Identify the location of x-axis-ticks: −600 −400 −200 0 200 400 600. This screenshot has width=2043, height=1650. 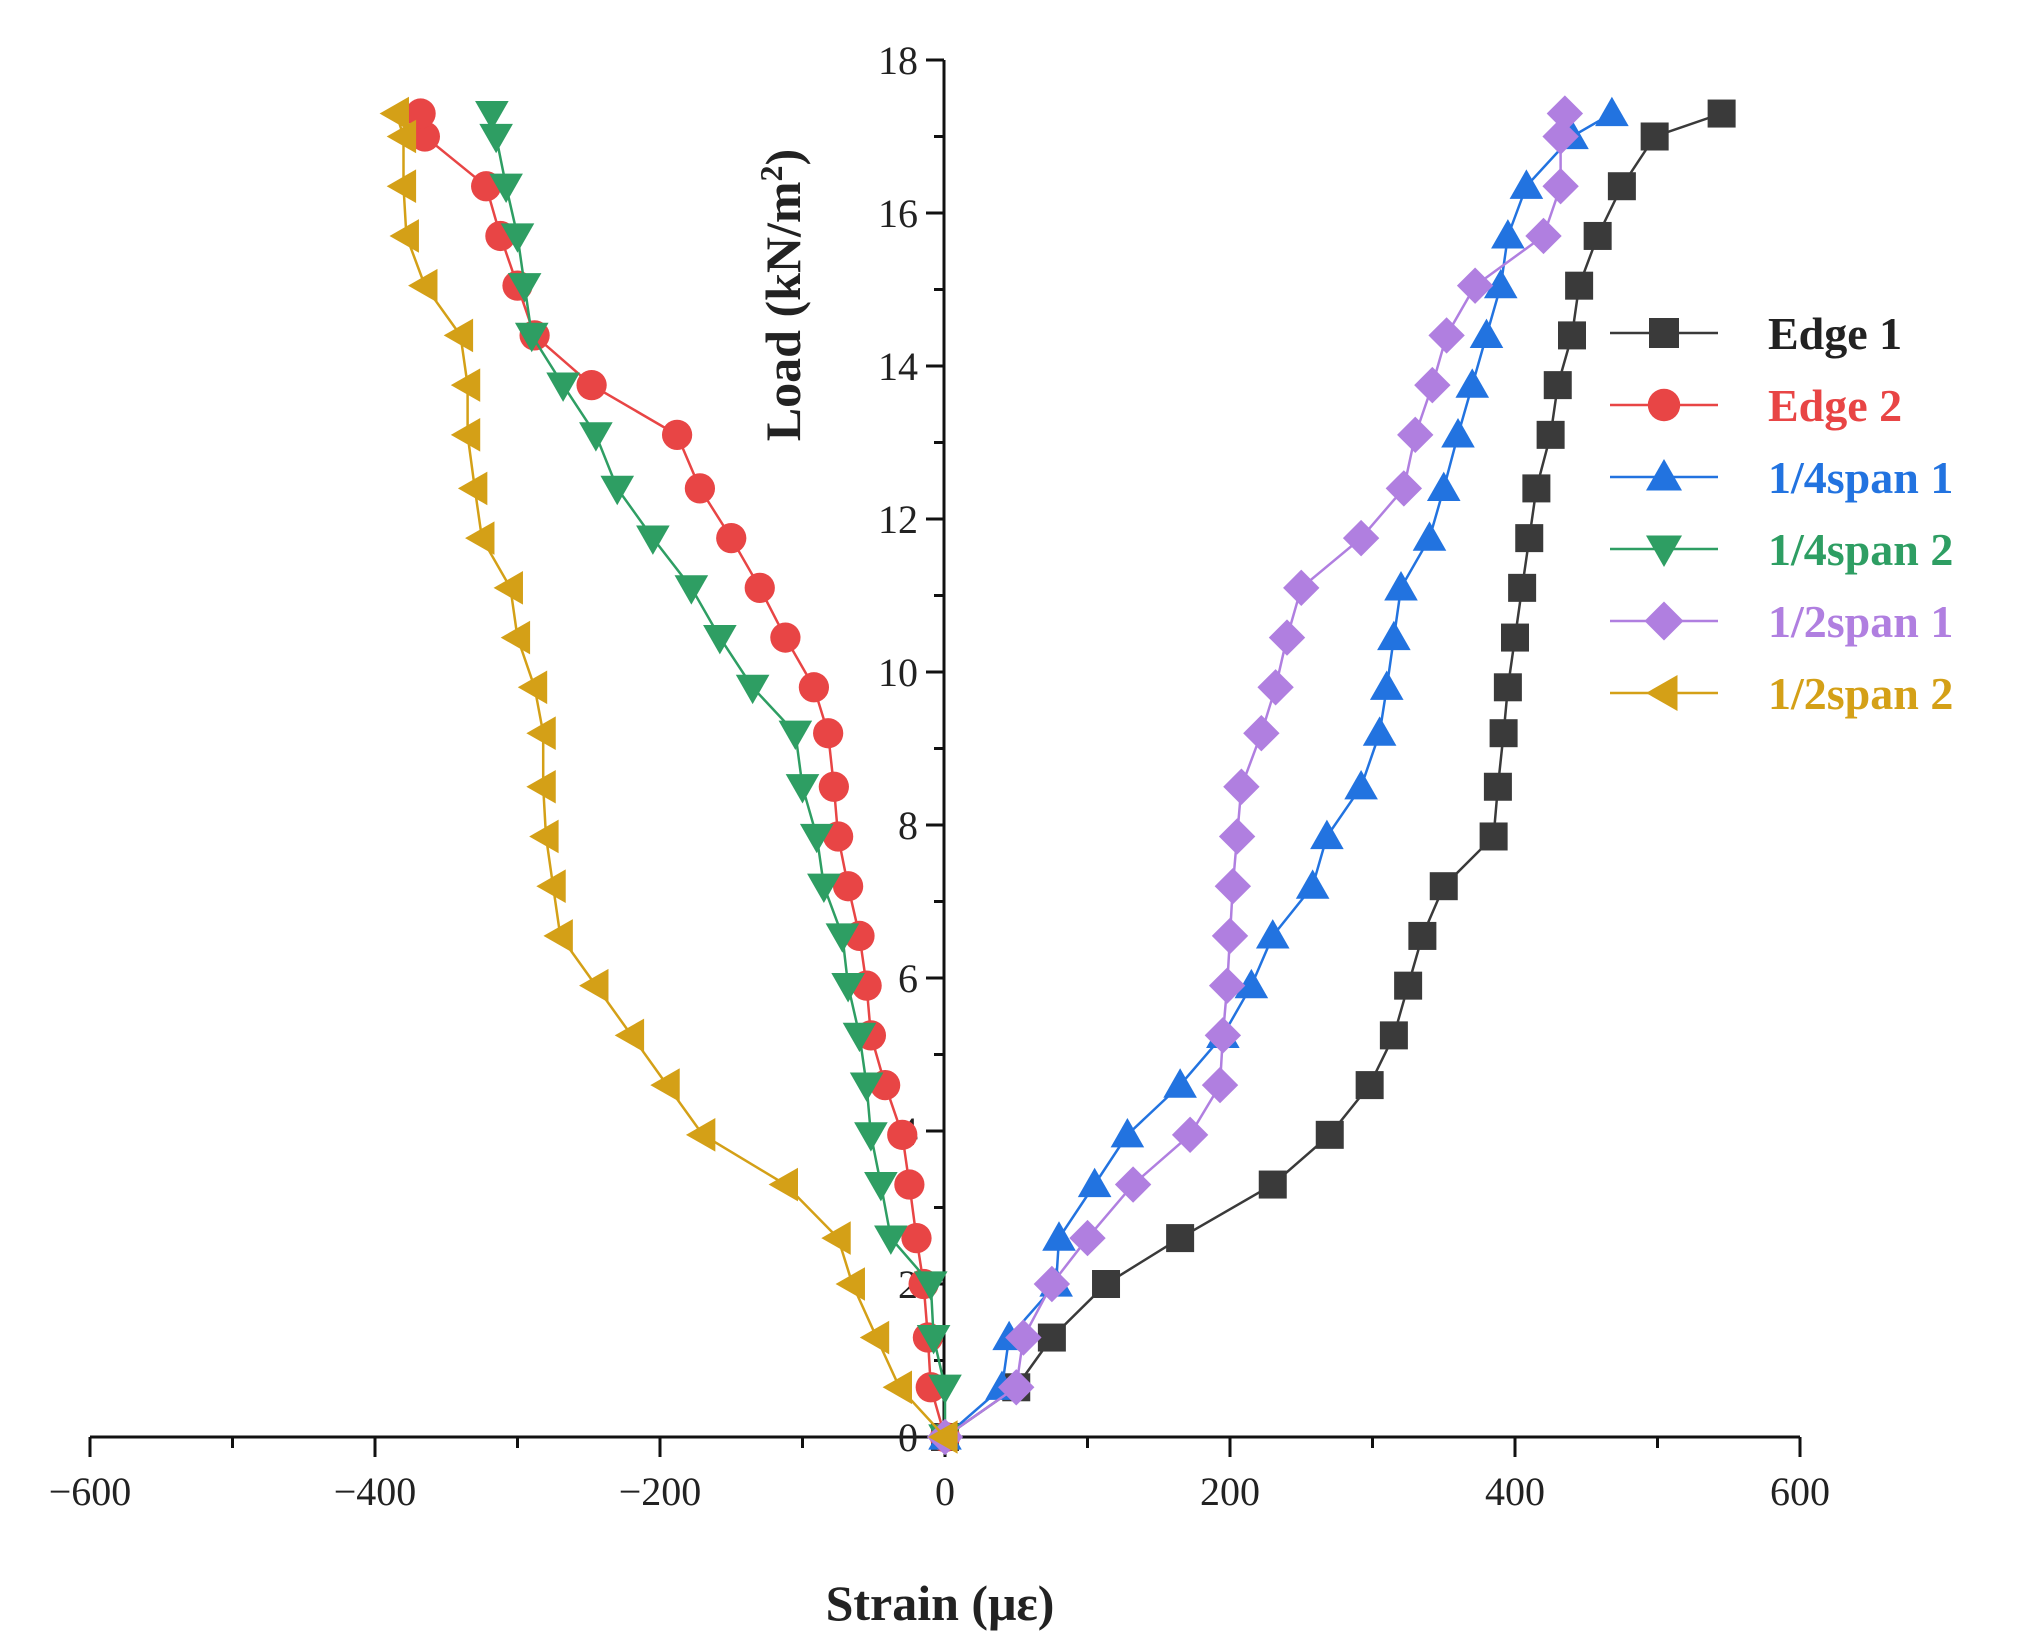
(939, 1475).